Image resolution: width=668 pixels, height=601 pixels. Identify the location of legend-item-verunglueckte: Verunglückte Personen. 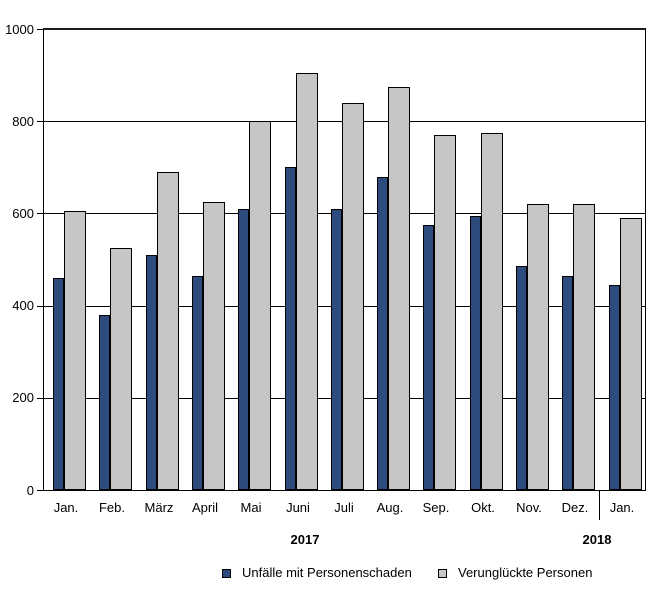
(515, 573).